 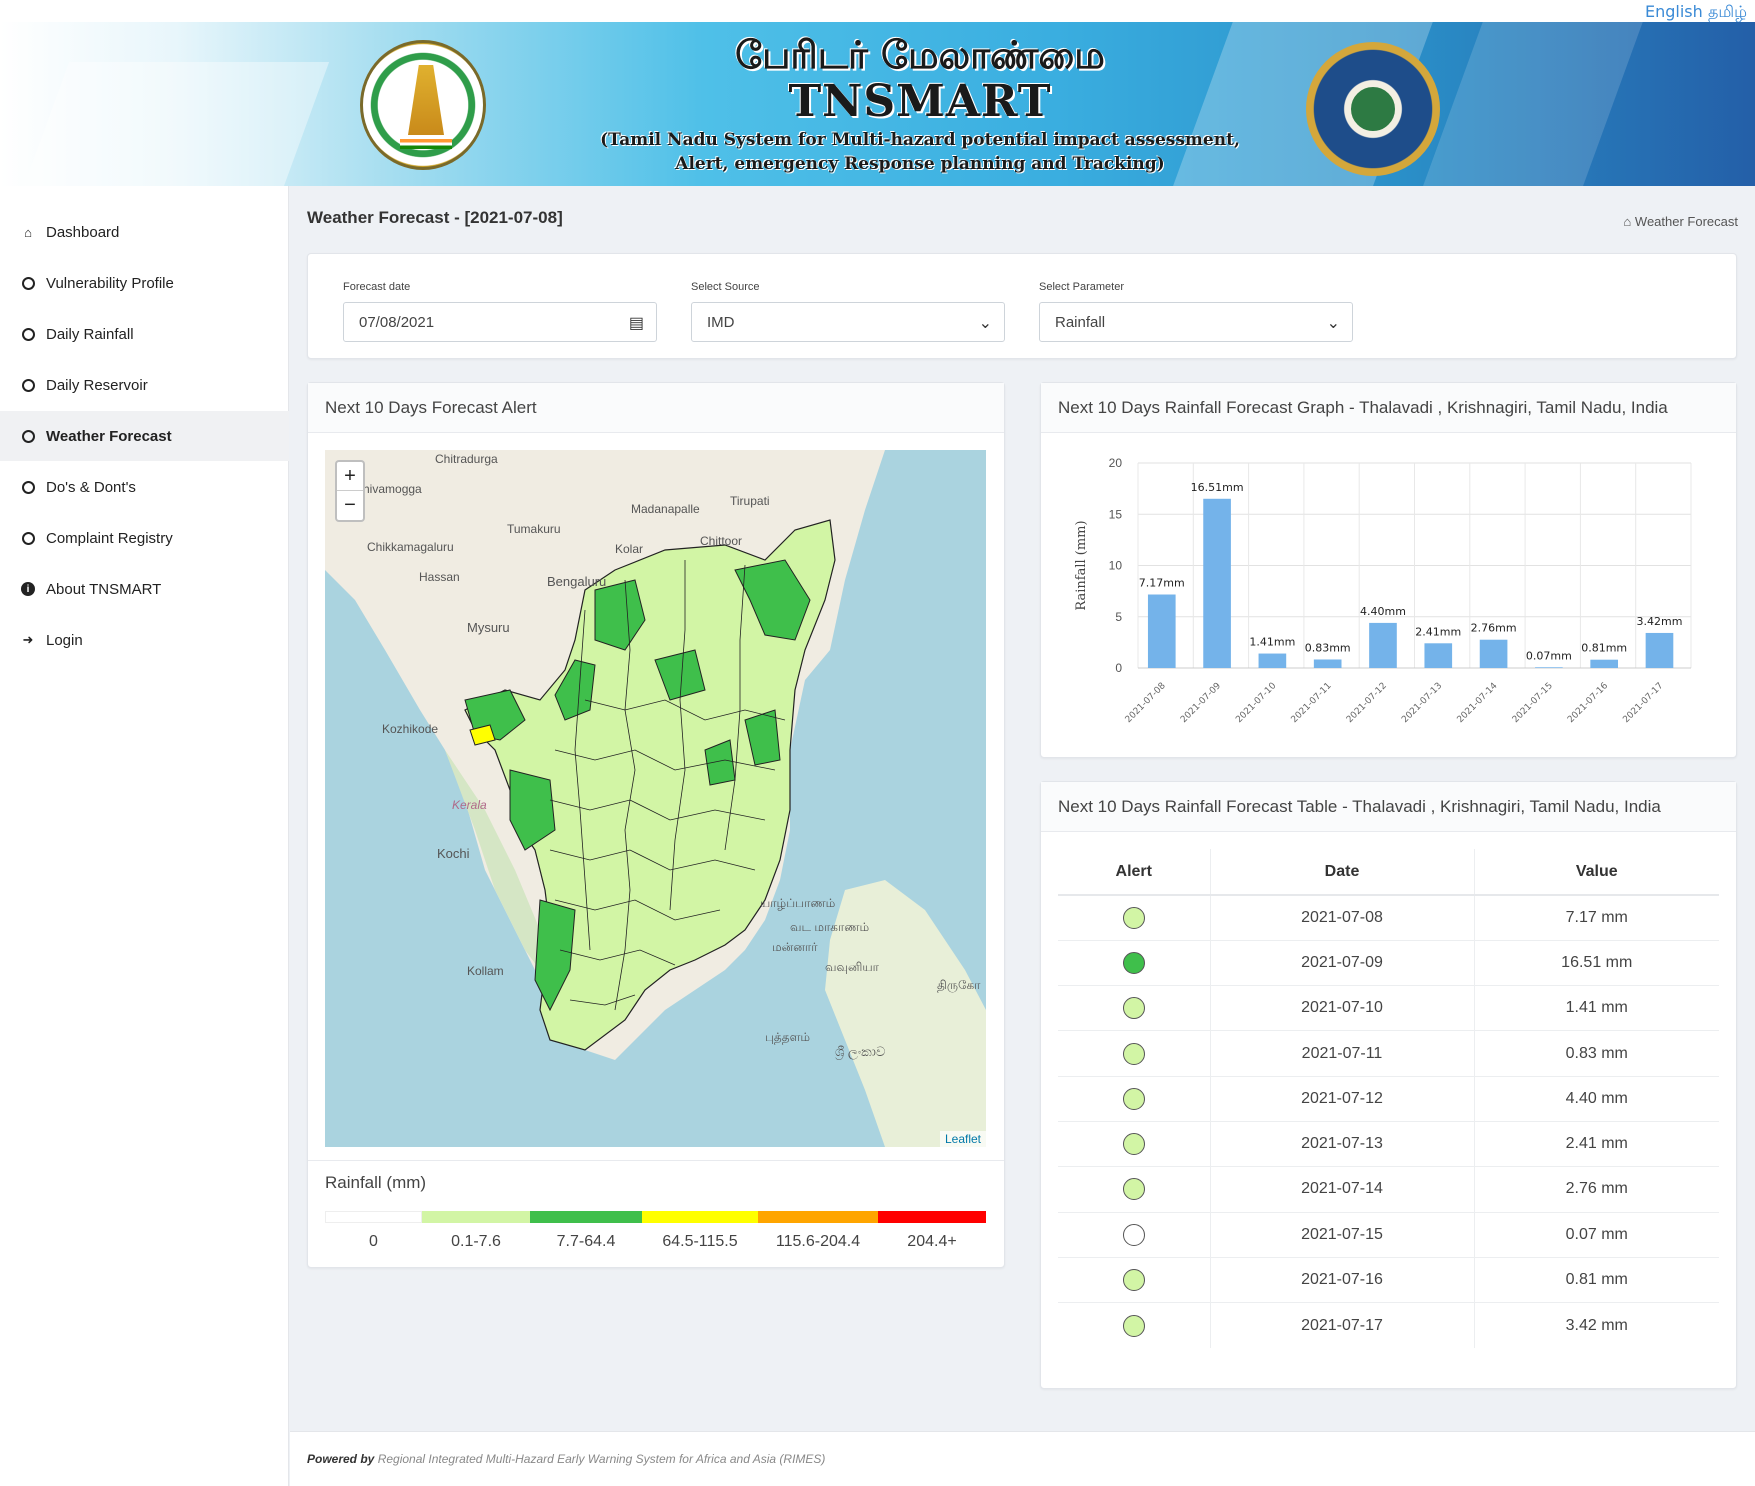 What do you see at coordinates (1494, 628) in the screenshot?
I see `data-label: 2.76mm` at bounding box center [1494, 628].